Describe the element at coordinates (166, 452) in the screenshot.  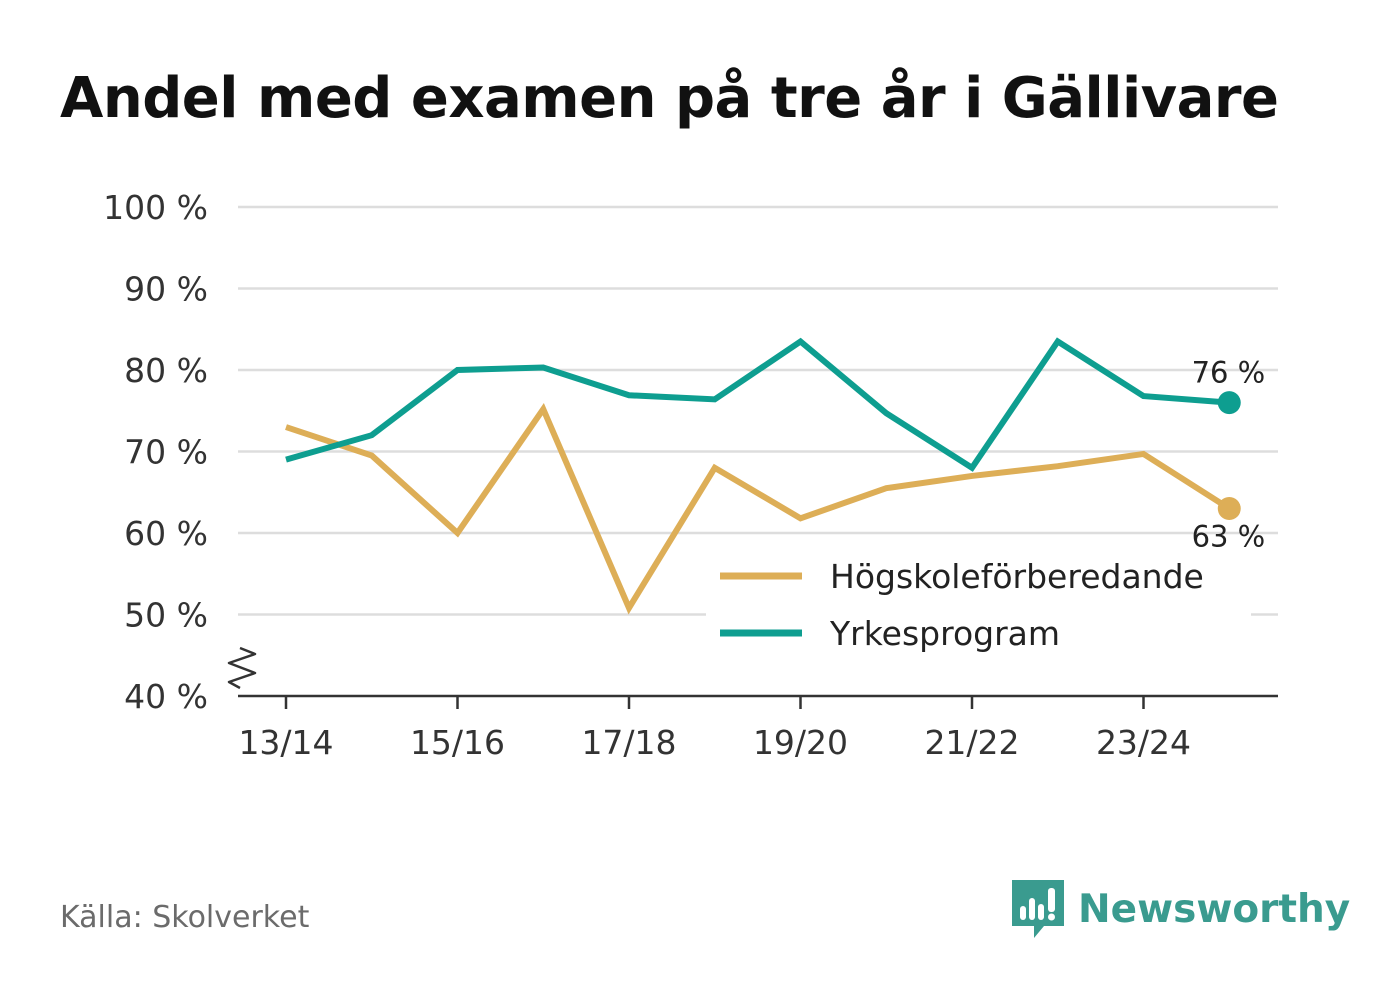
I see `y-tick-label: 70 %` at that location.